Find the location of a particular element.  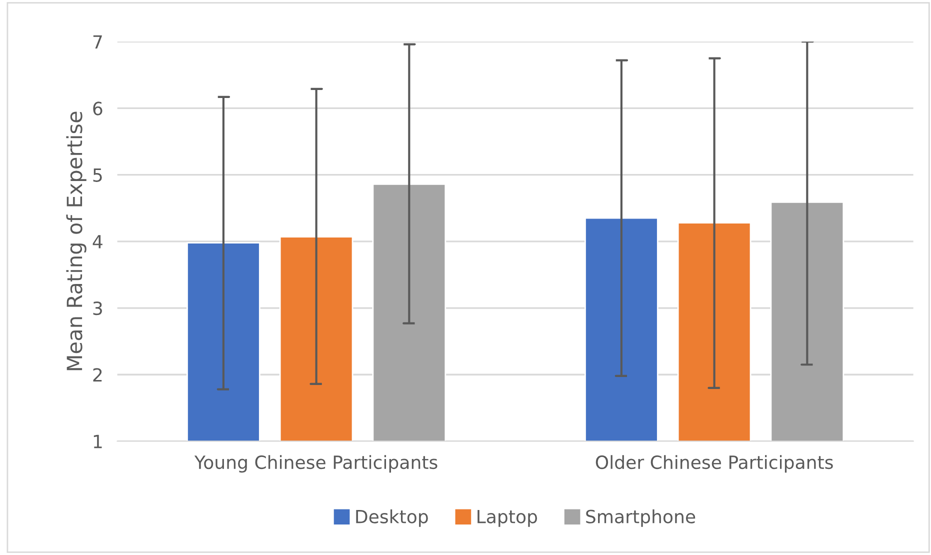

x-tick-label: Young Chinese Participants is located at coordinates (316, 464).